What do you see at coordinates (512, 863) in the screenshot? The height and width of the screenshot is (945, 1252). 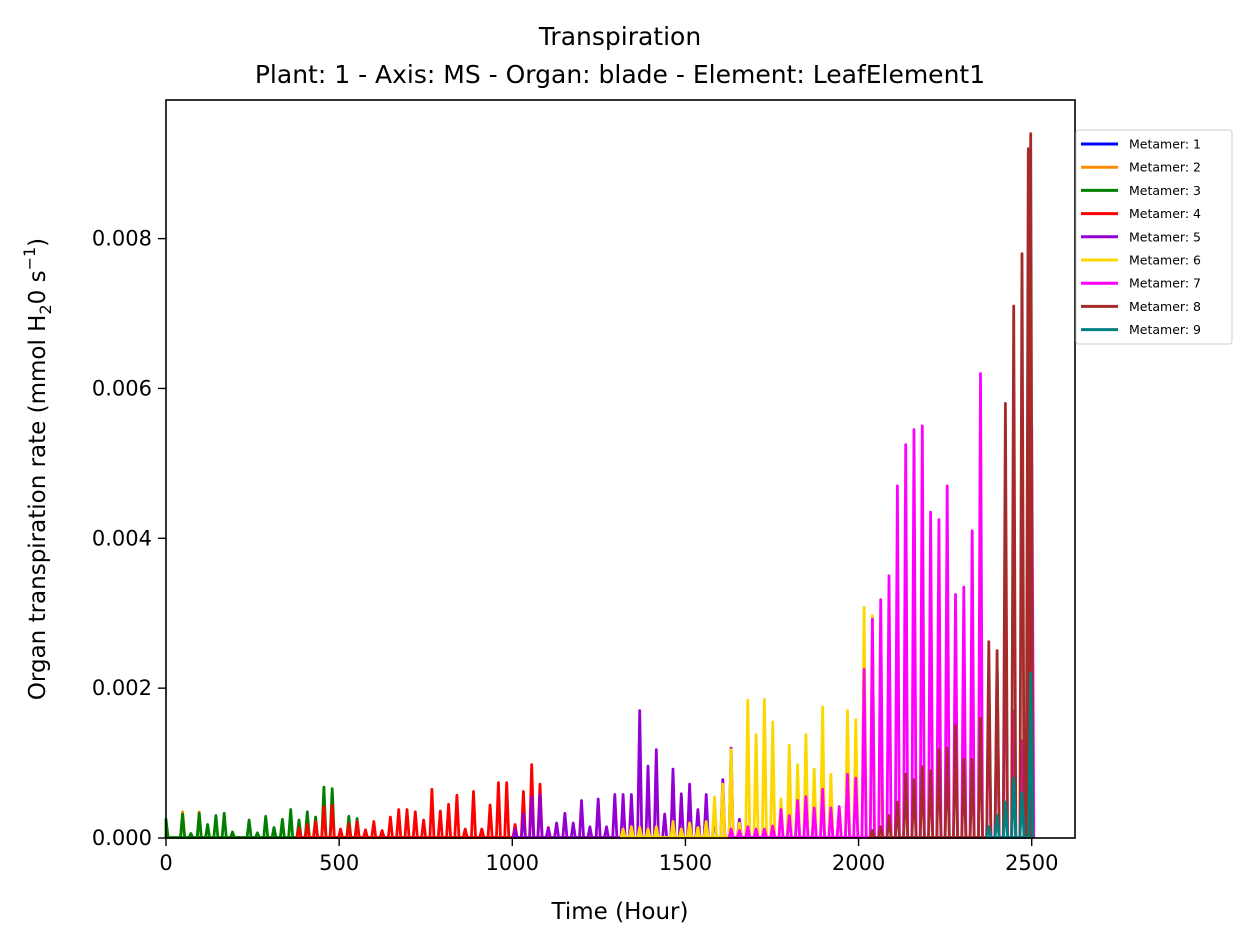 I see `x-tick-label: 1000` at bounding box center [512, 863].